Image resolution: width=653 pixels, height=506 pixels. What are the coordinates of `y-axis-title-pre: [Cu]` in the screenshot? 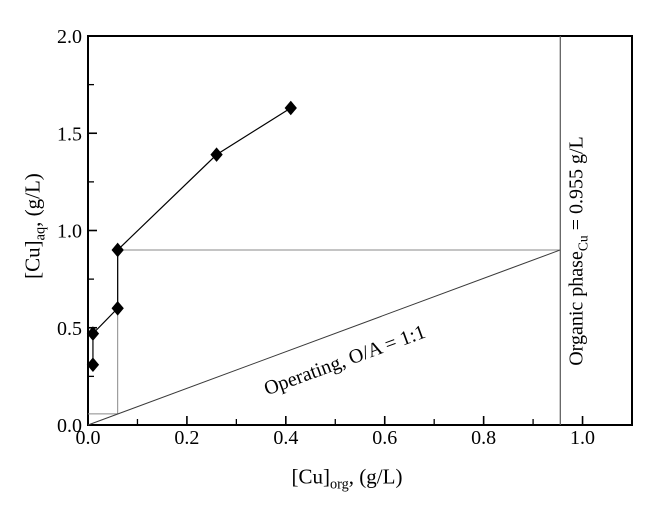 It's located at (32, 259).